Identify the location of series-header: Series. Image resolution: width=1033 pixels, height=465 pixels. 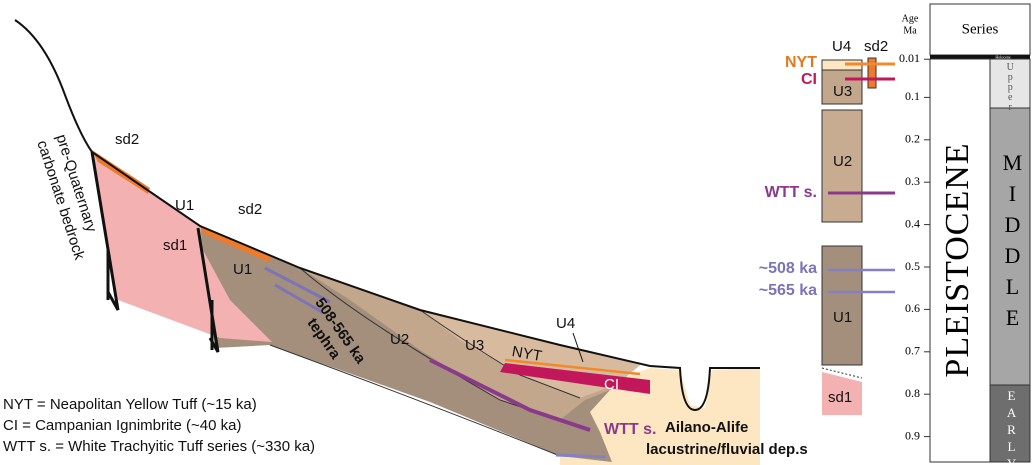
(980, 29).